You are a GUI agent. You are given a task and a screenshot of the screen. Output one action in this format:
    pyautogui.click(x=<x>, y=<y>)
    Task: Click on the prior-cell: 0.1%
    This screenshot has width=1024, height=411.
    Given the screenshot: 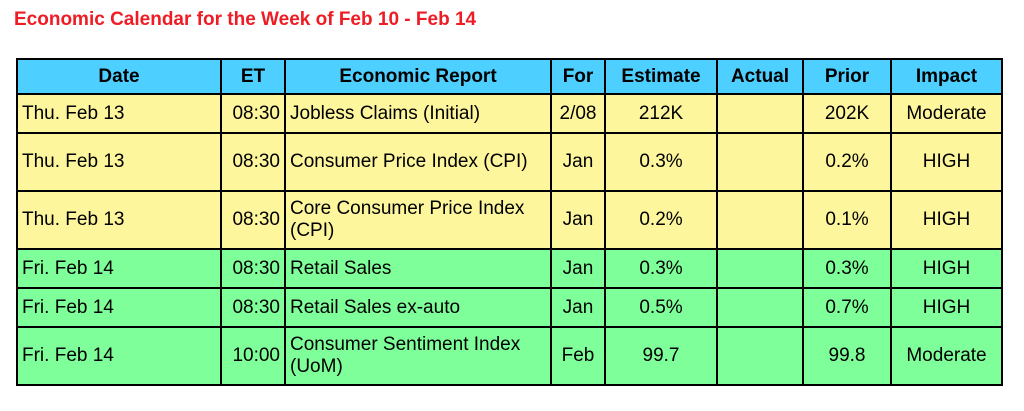 What is the action you would take?
    pyautogui.click(x=847, y=220)
    